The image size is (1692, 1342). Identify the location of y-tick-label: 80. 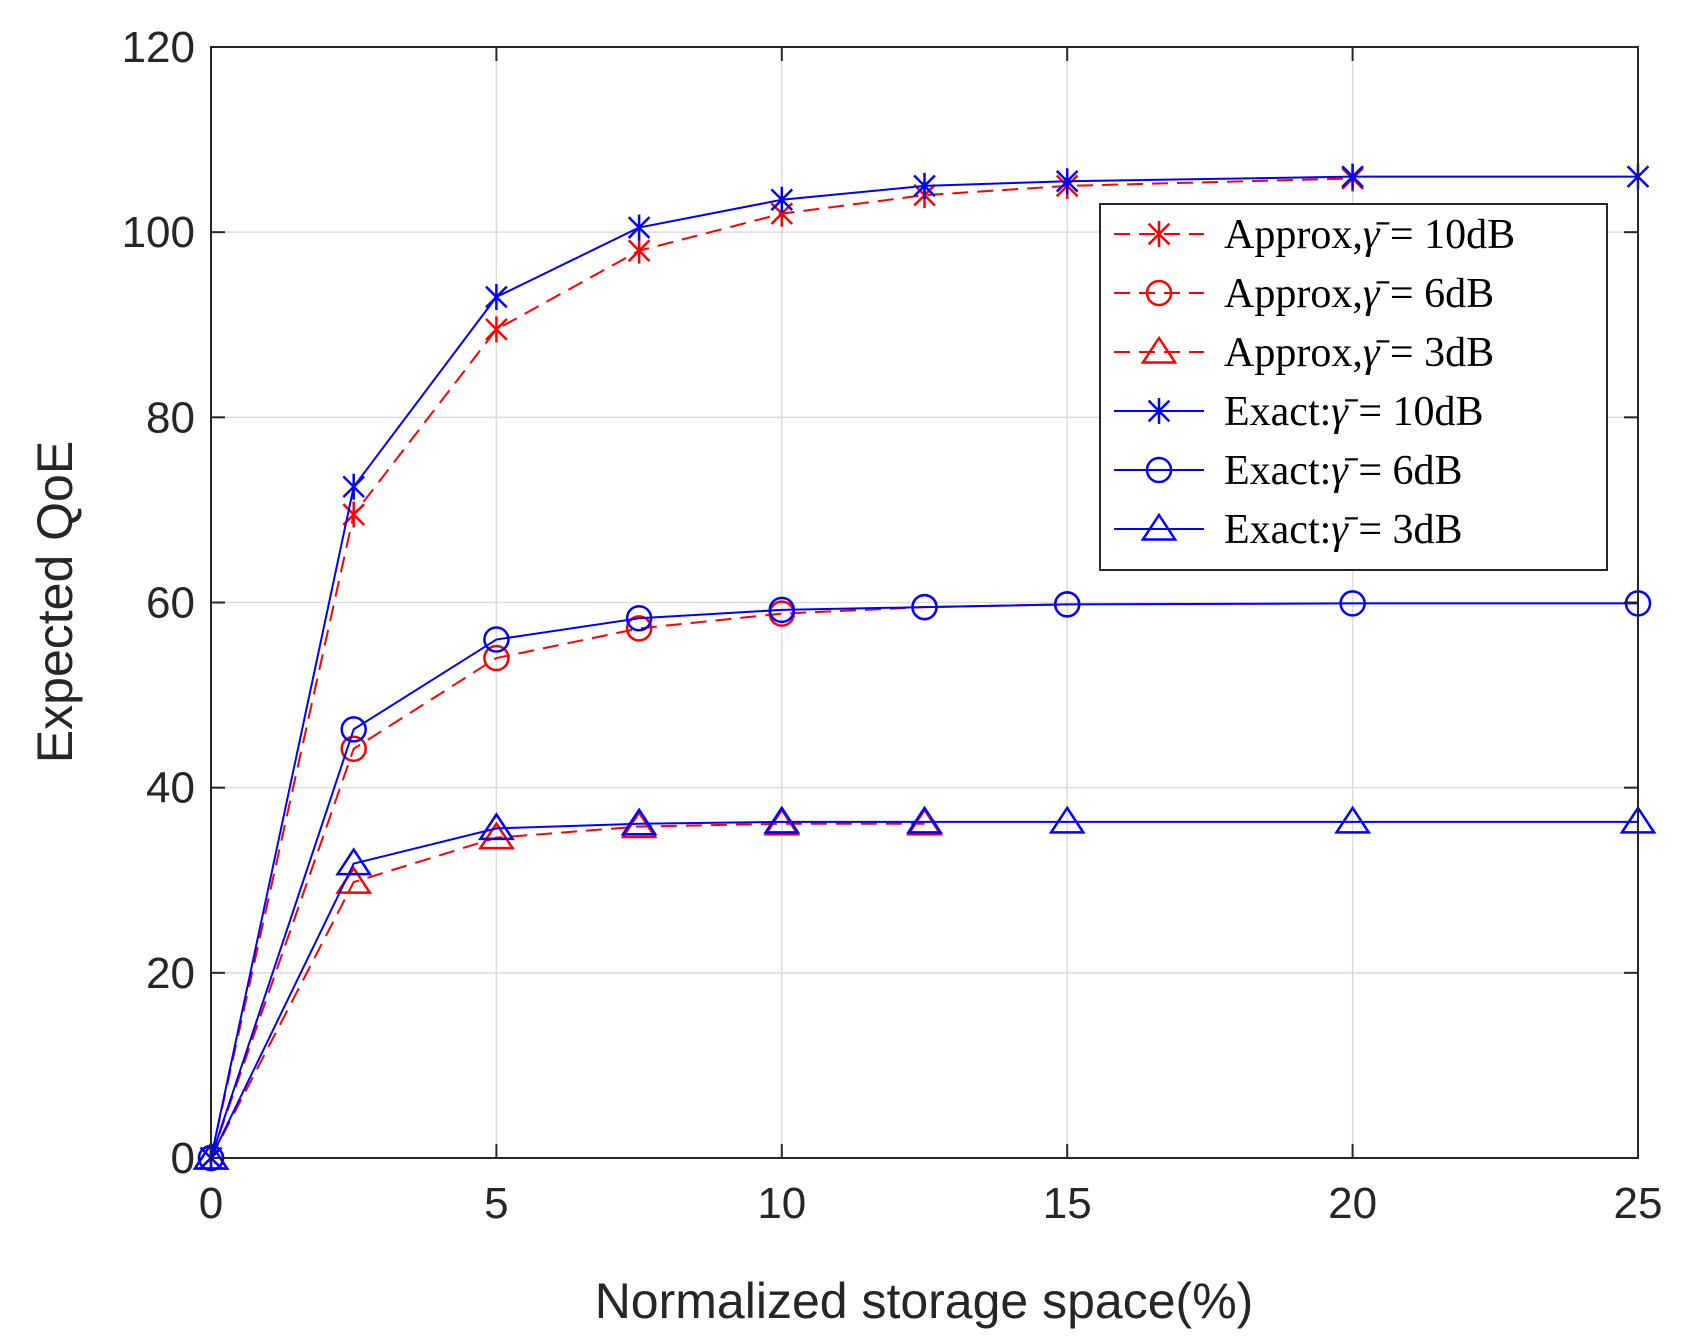
(170, 417).